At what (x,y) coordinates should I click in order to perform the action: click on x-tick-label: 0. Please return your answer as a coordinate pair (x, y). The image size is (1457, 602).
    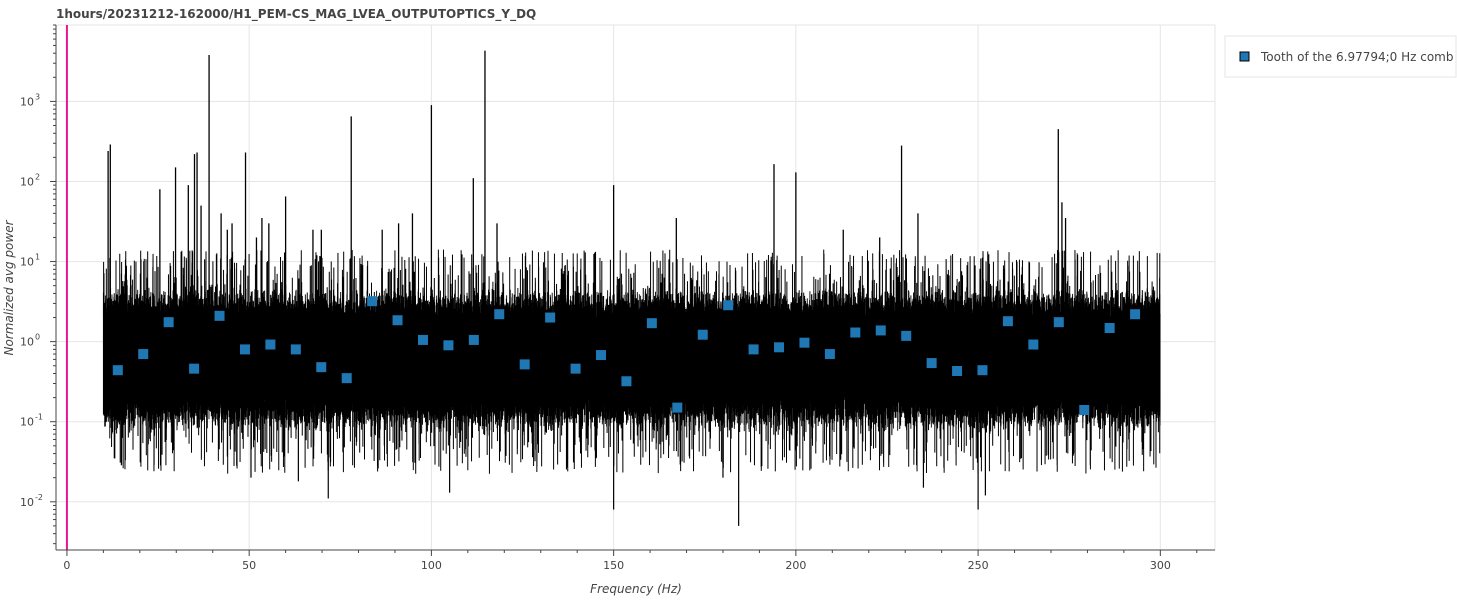
    Looking at the image, I should click on (66, 565).